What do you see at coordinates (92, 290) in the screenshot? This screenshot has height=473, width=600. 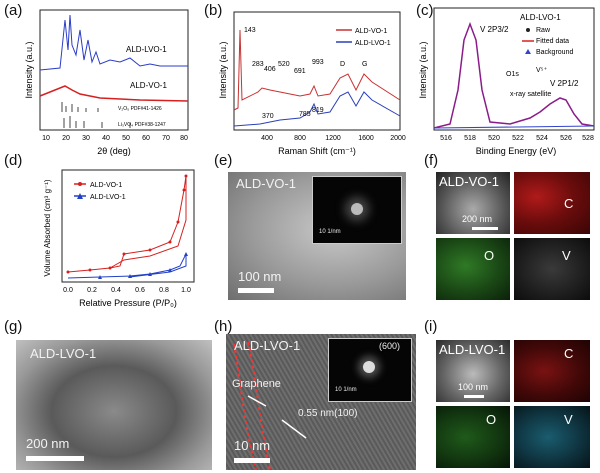 I see `panel-d-xtick: 0.2` at bounding box center [92, 290].